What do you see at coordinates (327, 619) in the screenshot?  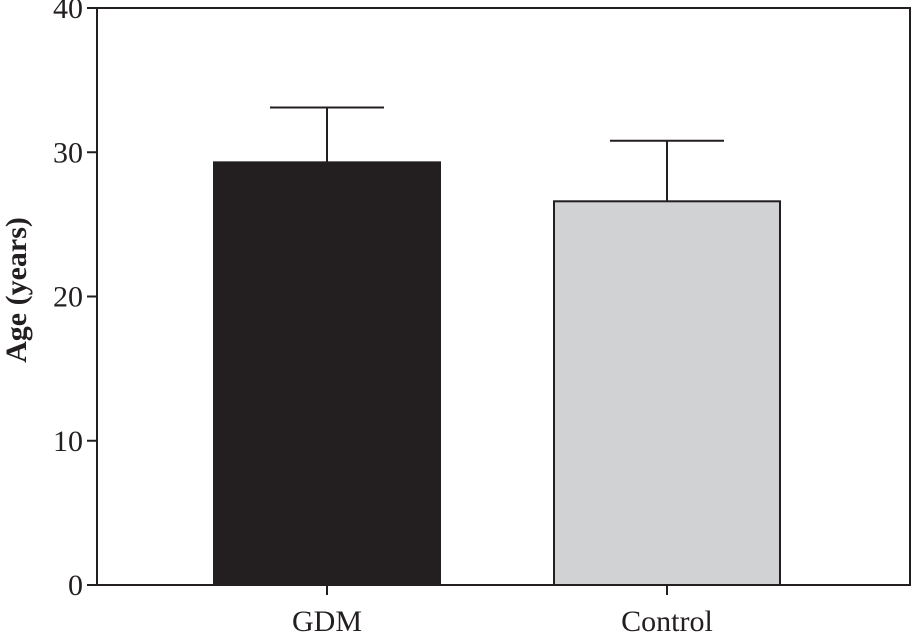 I see `x-tick-label-gdm: GDM` at bounding box center [327, 619].